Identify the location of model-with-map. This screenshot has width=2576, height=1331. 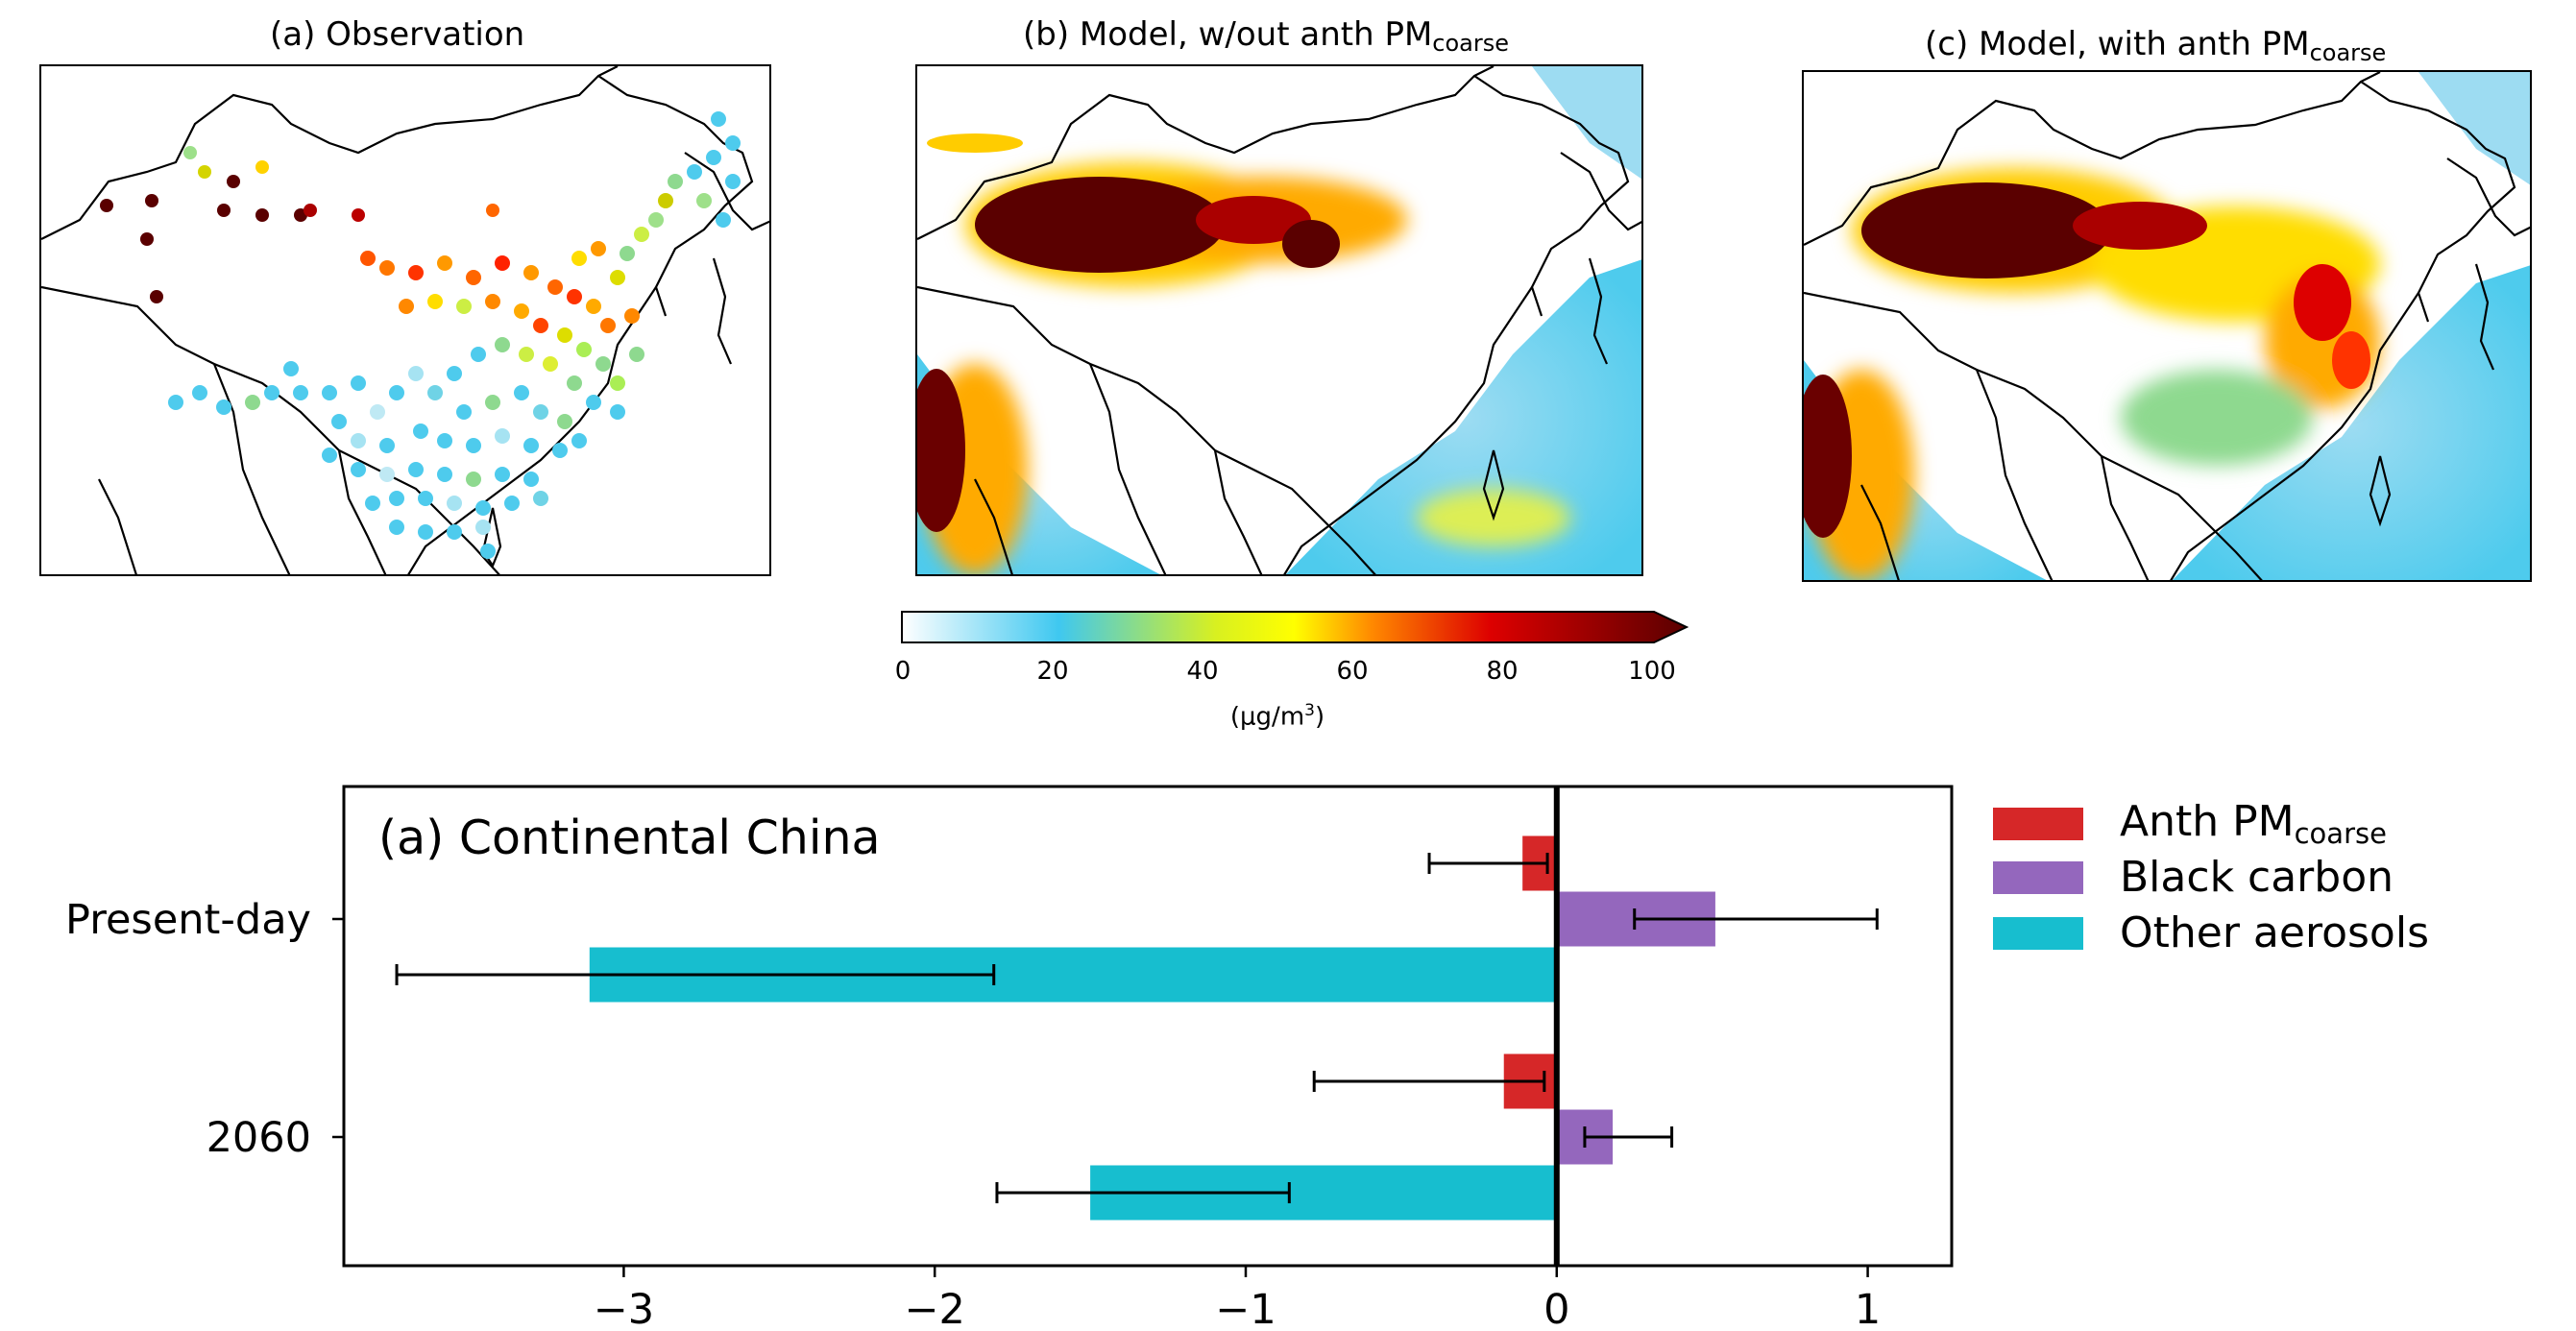
(2167, 326).